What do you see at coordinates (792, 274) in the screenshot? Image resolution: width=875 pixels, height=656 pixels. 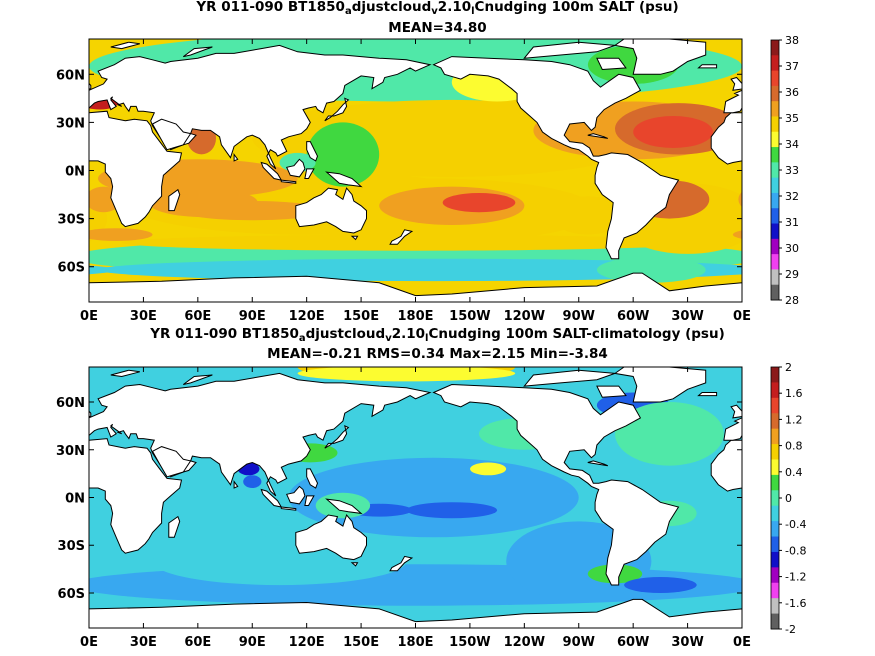 I see `colorbar-label: 29` at bounding box center [792, 274].